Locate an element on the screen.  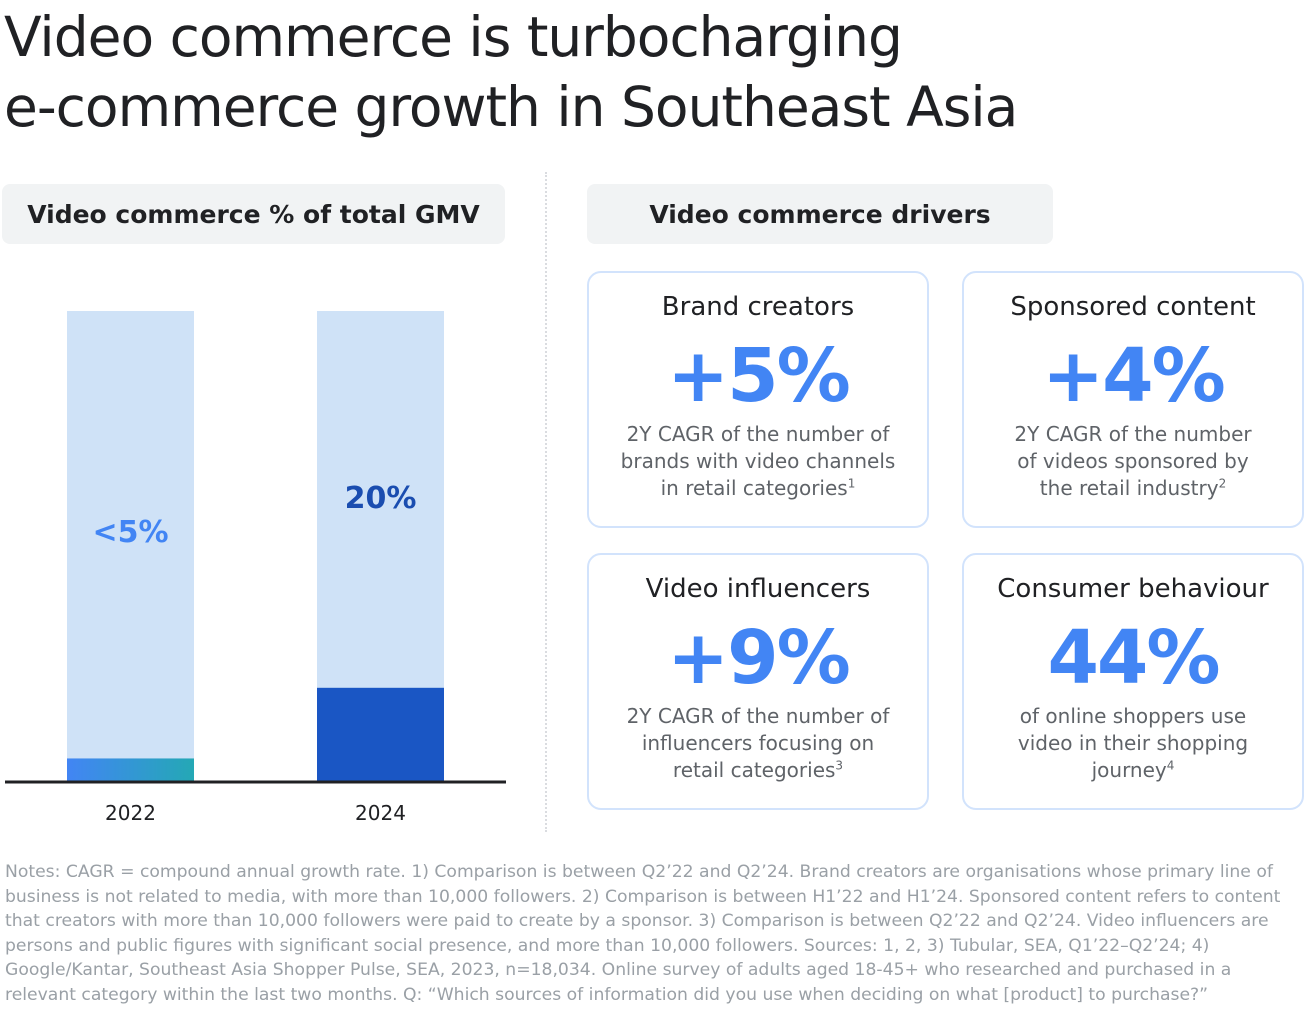
driver-desc-line: of videos sponsored by is located at coordinates (1133, 461).